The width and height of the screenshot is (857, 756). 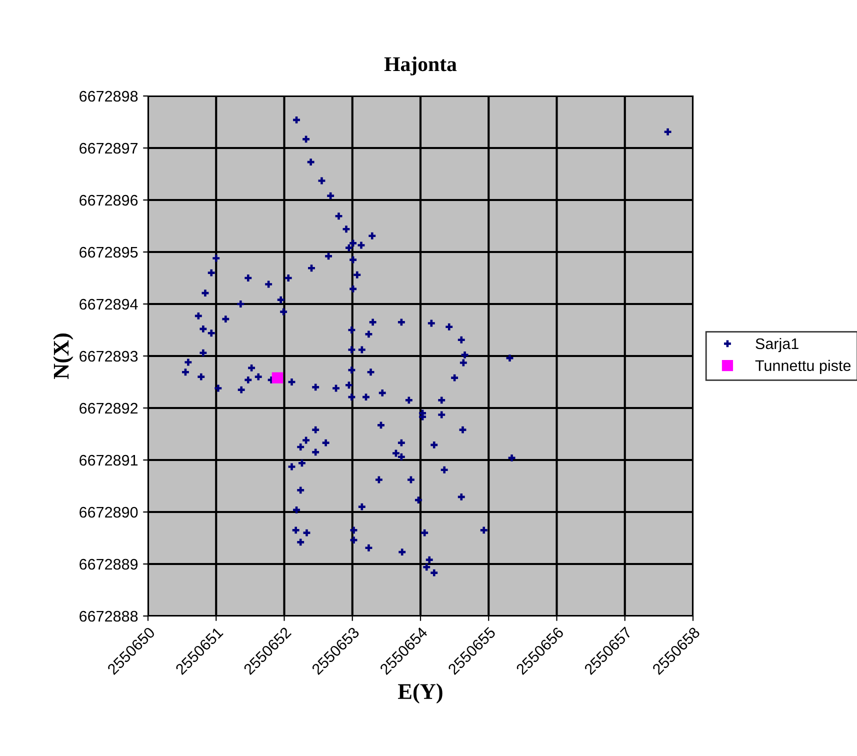 I want to click on y-axis-title: N(X), so click(x=63, y=357).